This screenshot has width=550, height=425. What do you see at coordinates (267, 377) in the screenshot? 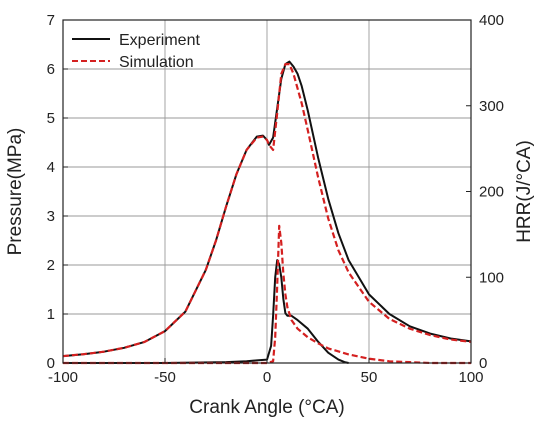
I see `x-tick-label: 0` at bounding box center [267, 377].